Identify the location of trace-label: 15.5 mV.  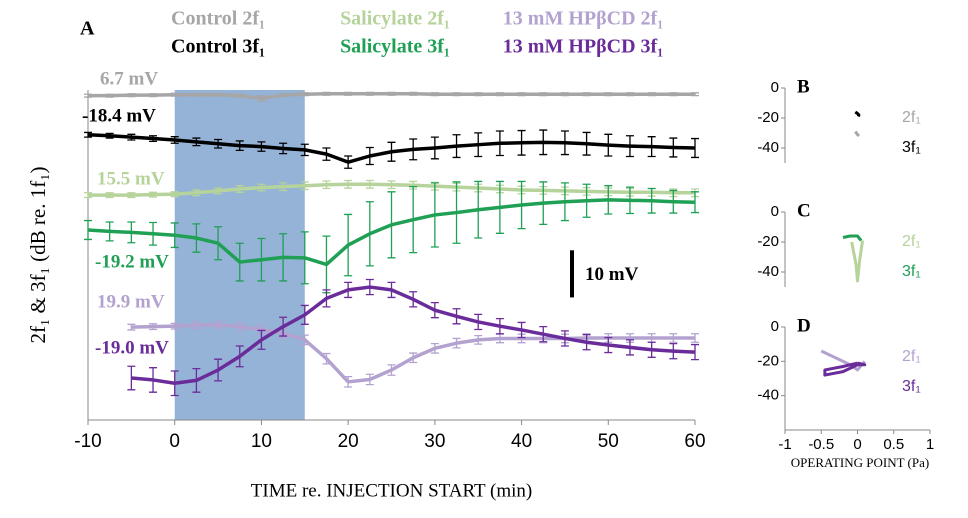
(131, 178).